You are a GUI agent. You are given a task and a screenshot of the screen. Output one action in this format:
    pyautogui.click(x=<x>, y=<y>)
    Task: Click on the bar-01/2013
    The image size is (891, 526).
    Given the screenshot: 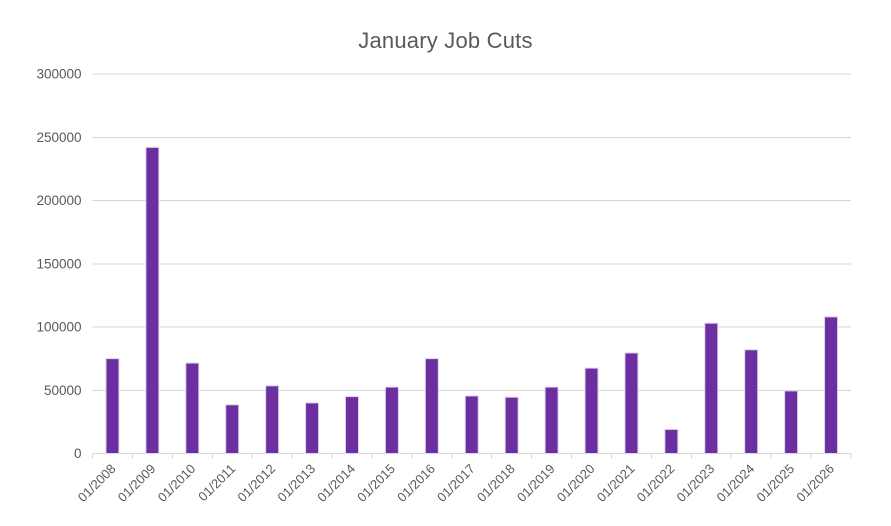 What is the action you would take?
    pyautogui.click(x=312, y=428)
    